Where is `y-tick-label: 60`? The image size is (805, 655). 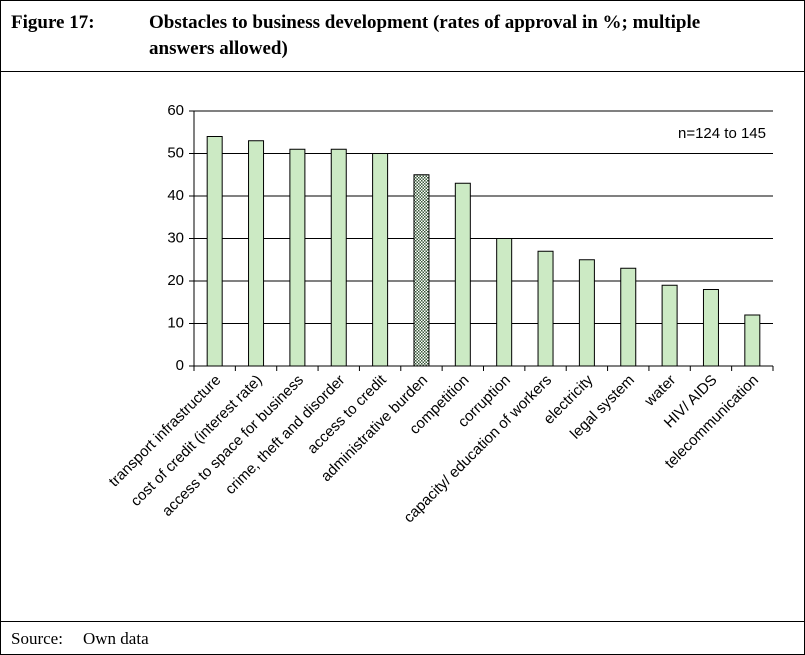
y-tick-label: 60 is located at coordinates (175, 110).